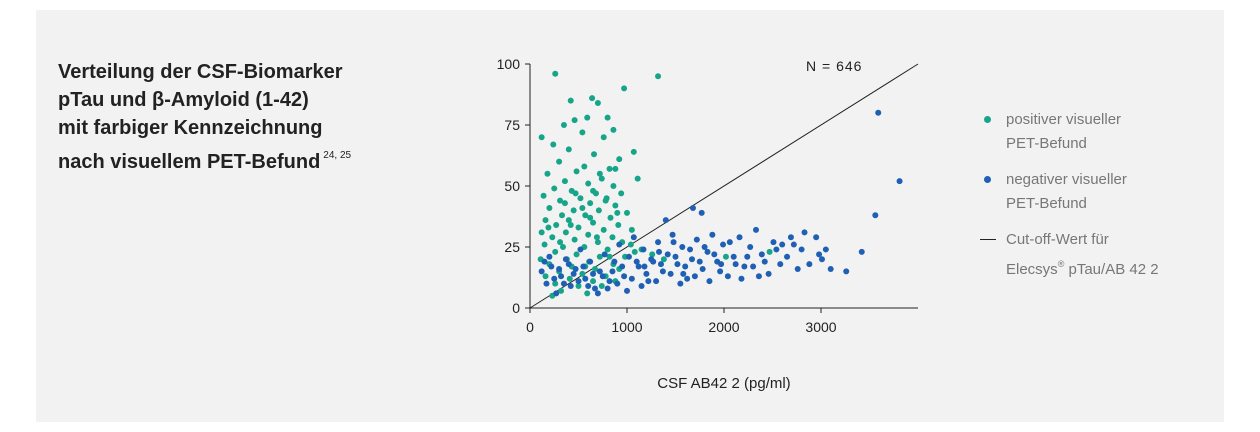 The height and width of the screenshot is (432, 1260). What do you see at coordinates (1093, 240) in the screenshot?
I see `legend-label: Cut-off-Wert für` at bounding box center [1093, 240].